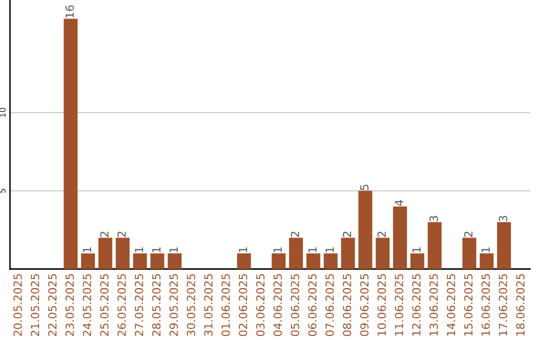 The width and height of the screenshot is (540, 340). What do you see at coordinates (451, 305) in the screenshot?
I see `x-tick-label: 14.06.2025` at bounding box center [451, 305].